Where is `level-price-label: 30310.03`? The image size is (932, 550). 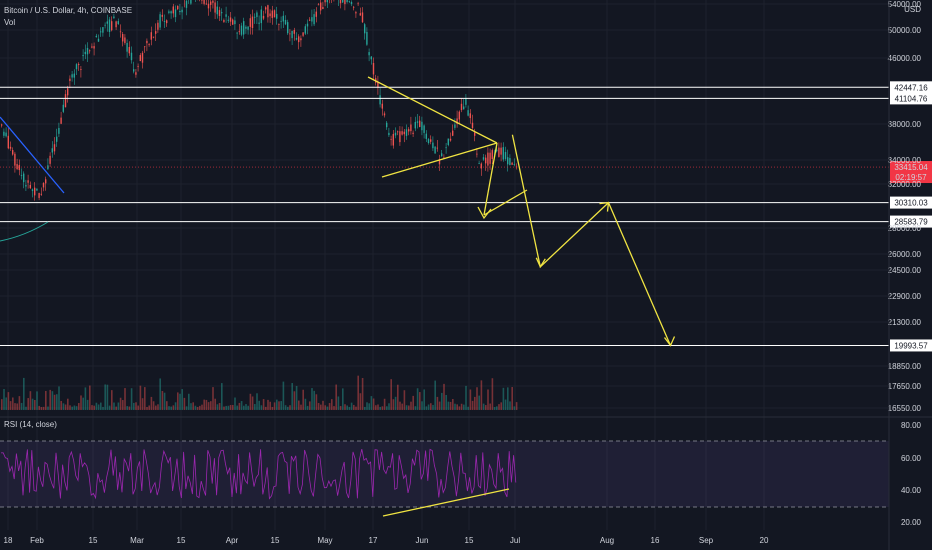
level-price-label: 30310.03 is located at coordinates (911, 203).